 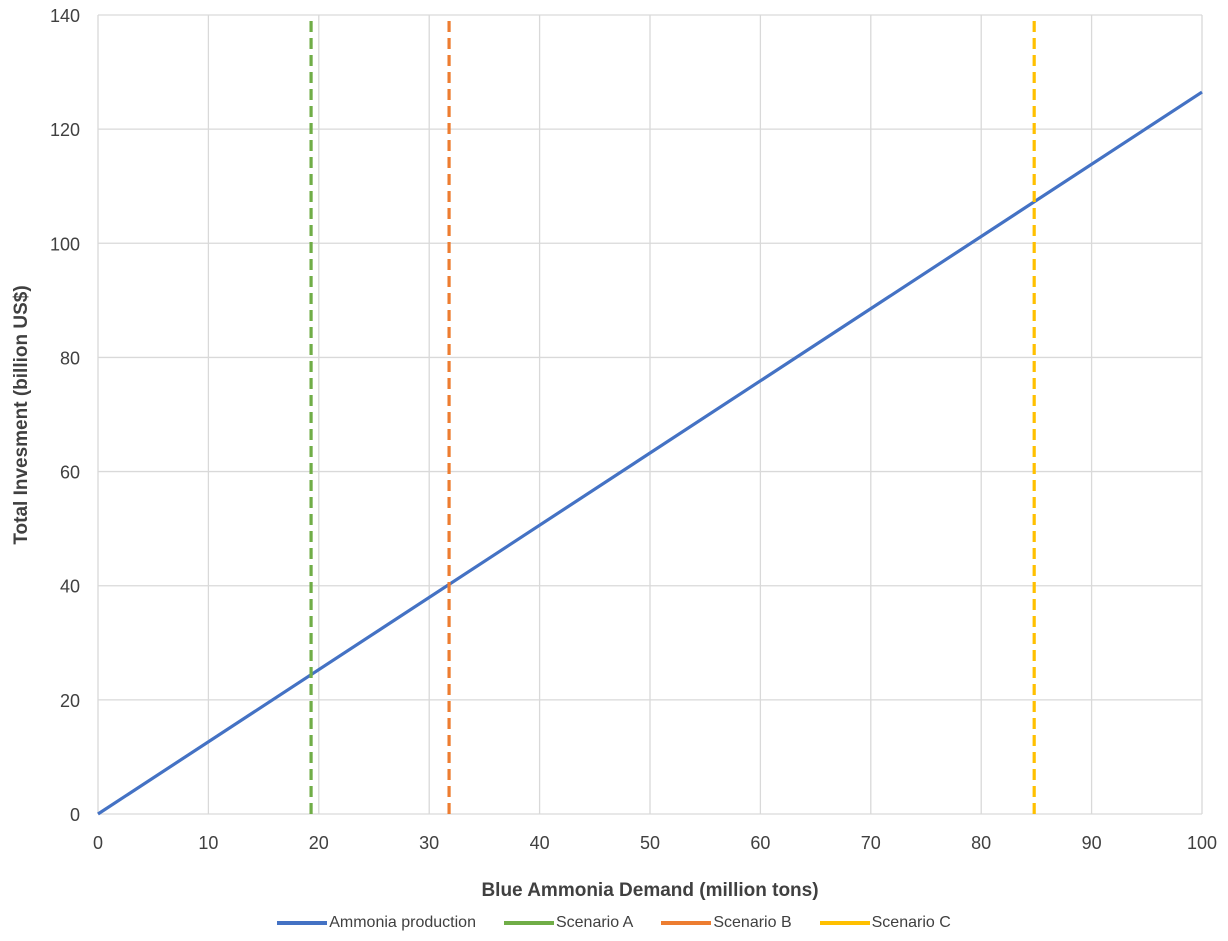 I want to click on legend-label: Scenario C, so click(x=911, y=922).